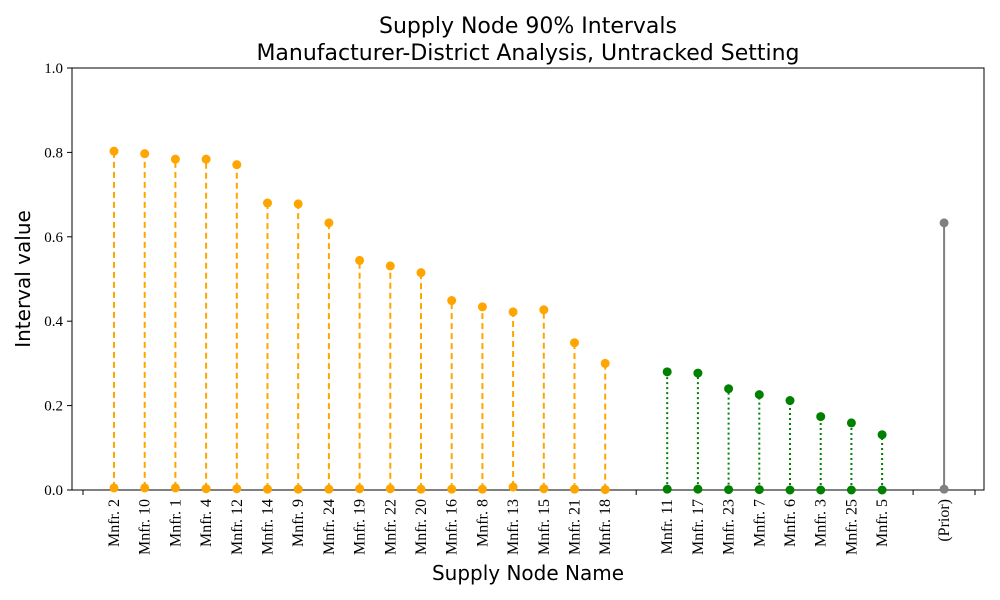  Describe the element at coordinates (53, 153) in the screenshot. I see `y-tick-label: 0.8` at that location.